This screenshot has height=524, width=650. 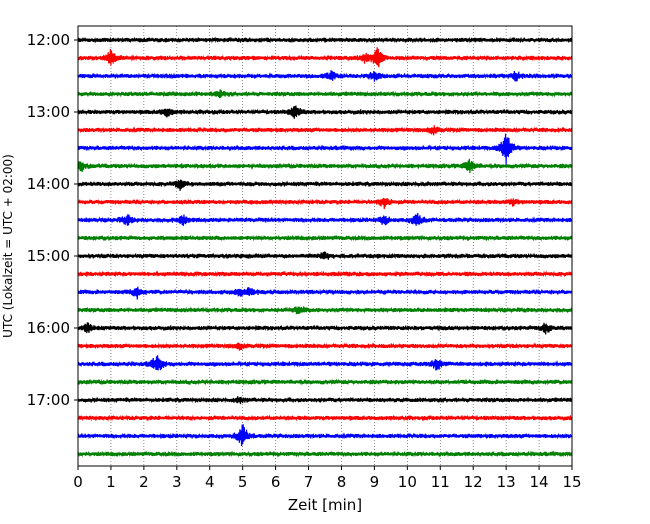 I want to click on x-tick-label-11: 11, so click(x=440, y=482).